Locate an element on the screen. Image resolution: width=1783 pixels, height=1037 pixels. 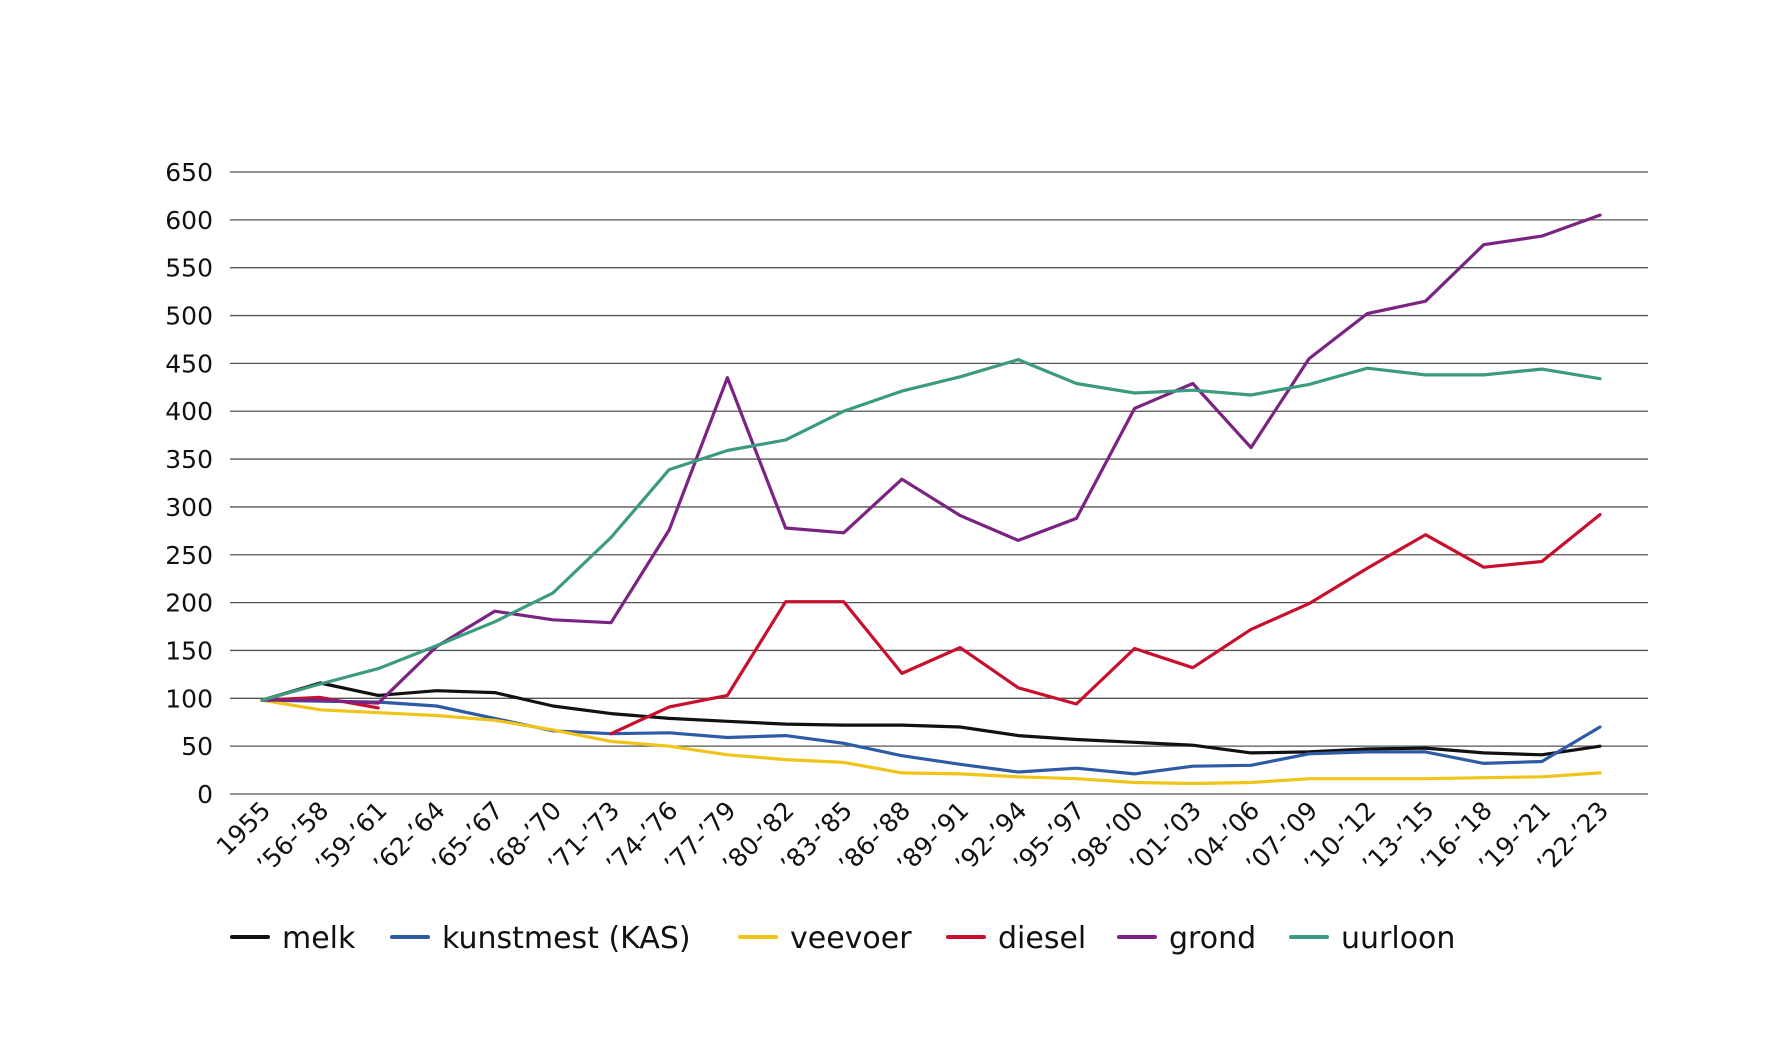
legend-label: uurloon is located at coordinates (1398, 938).